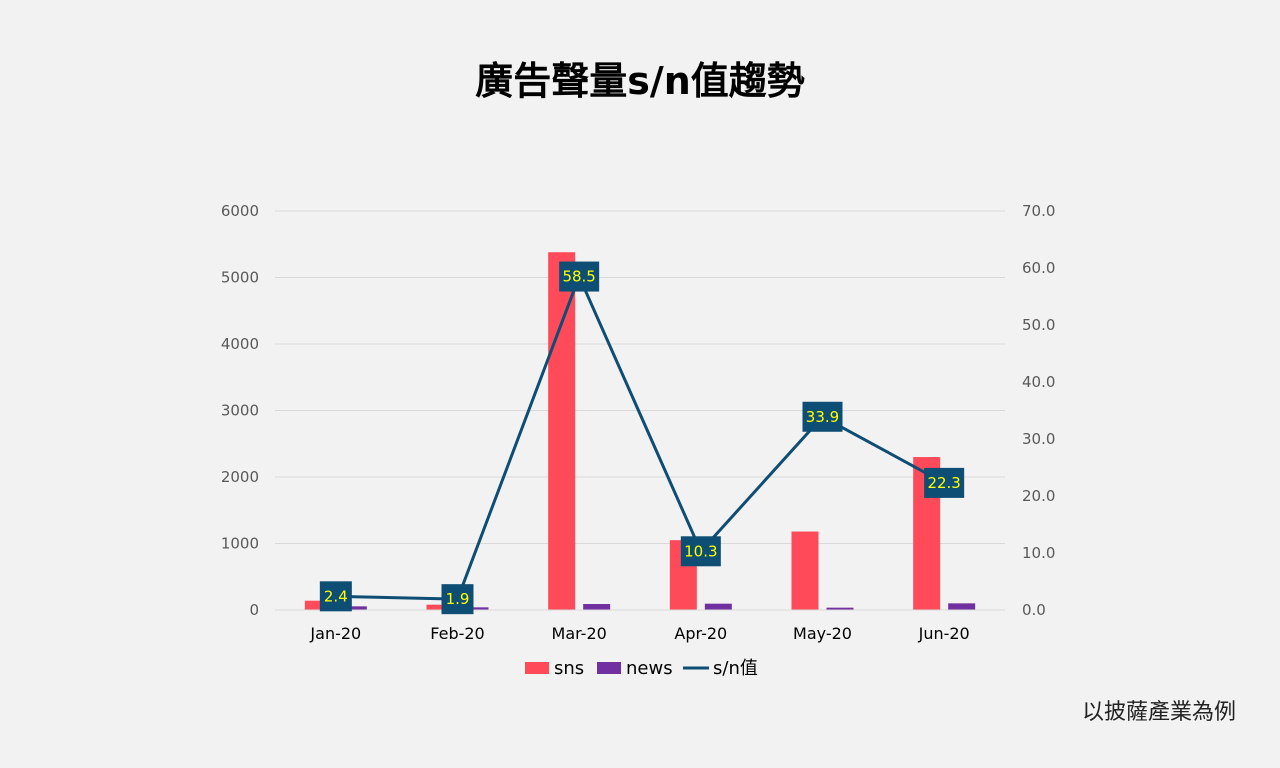  What do you see at coordinates (822, 633) in the screenshot?
I see `x-tick-label: May-20` at bounding box center [822, 633].